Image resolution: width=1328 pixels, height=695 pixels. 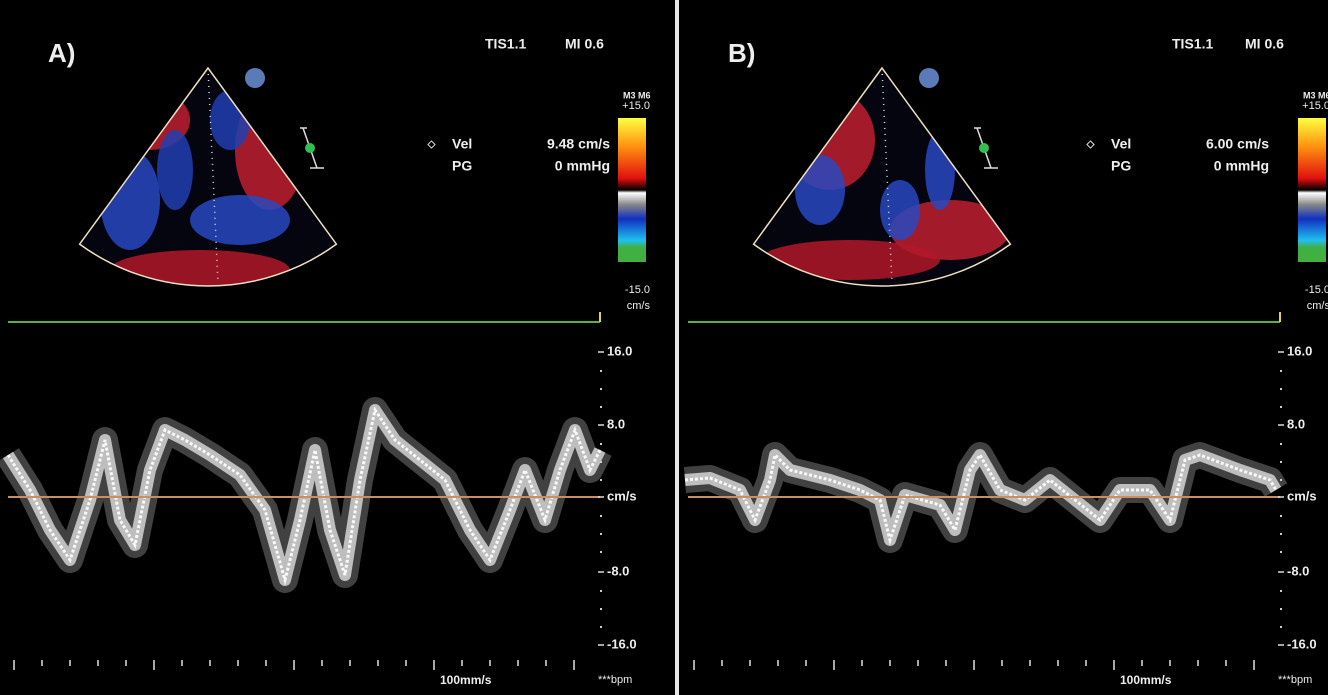 I want to click on readout-value: 6.00 cm/s, so click(x=1237, y=144).